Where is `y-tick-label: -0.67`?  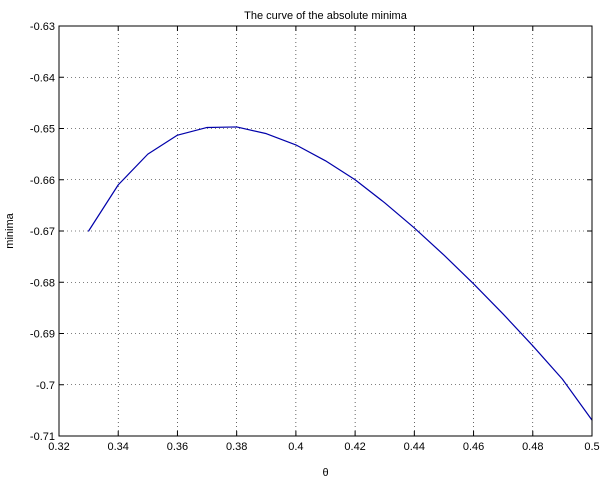
y-tick-label: -0.67 is located at coordinates (42, 232).